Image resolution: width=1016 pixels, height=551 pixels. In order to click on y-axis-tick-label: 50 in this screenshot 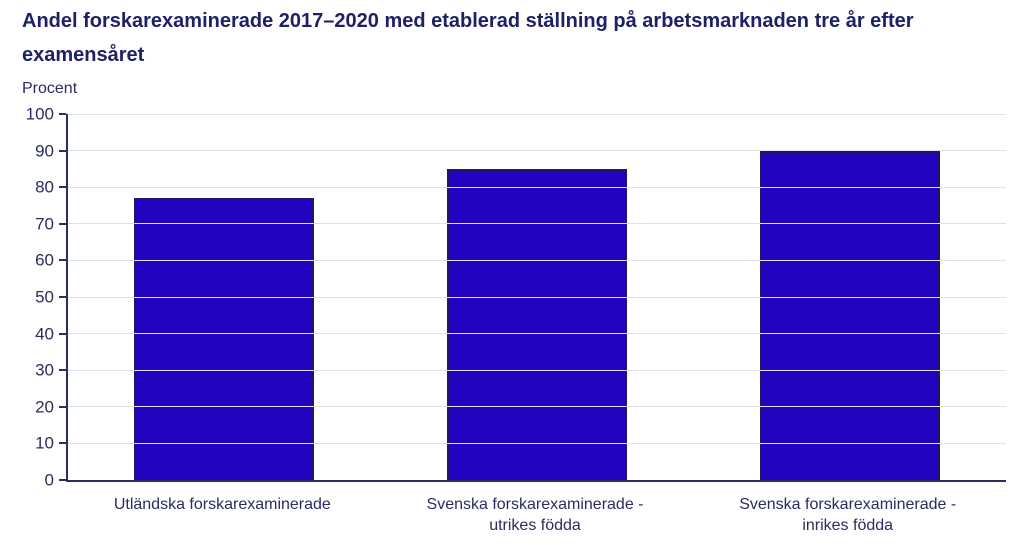, I will do `click(44, 297)`.